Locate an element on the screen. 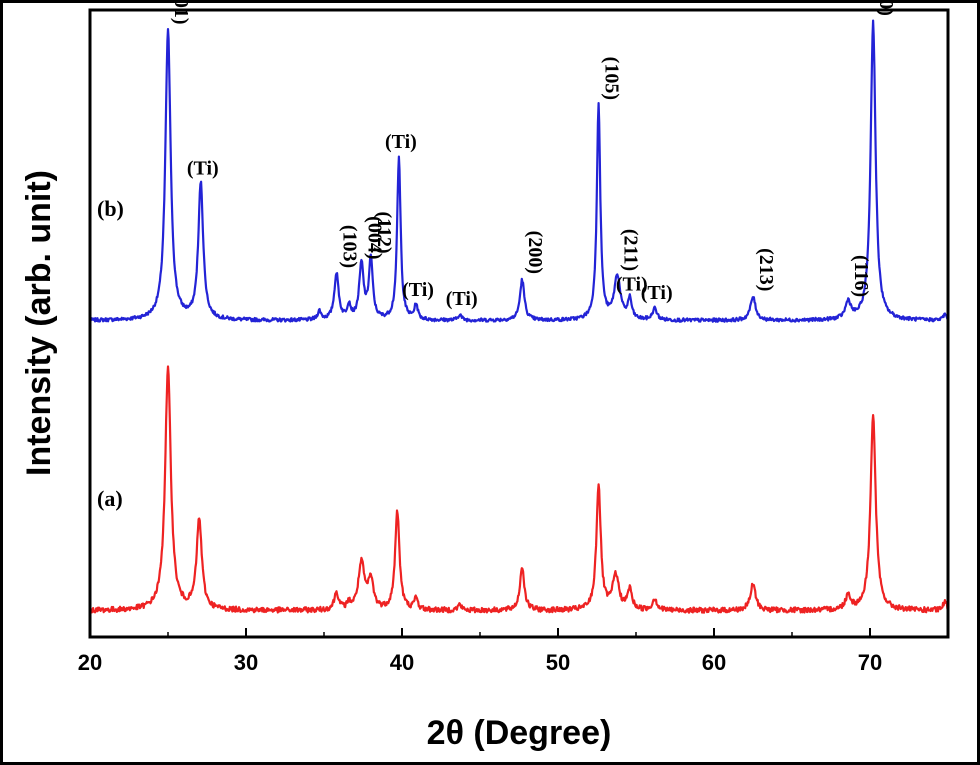 The width and height of the screenshot is (980, 765). peak-label: (101) is located at coordinates (181, 12).